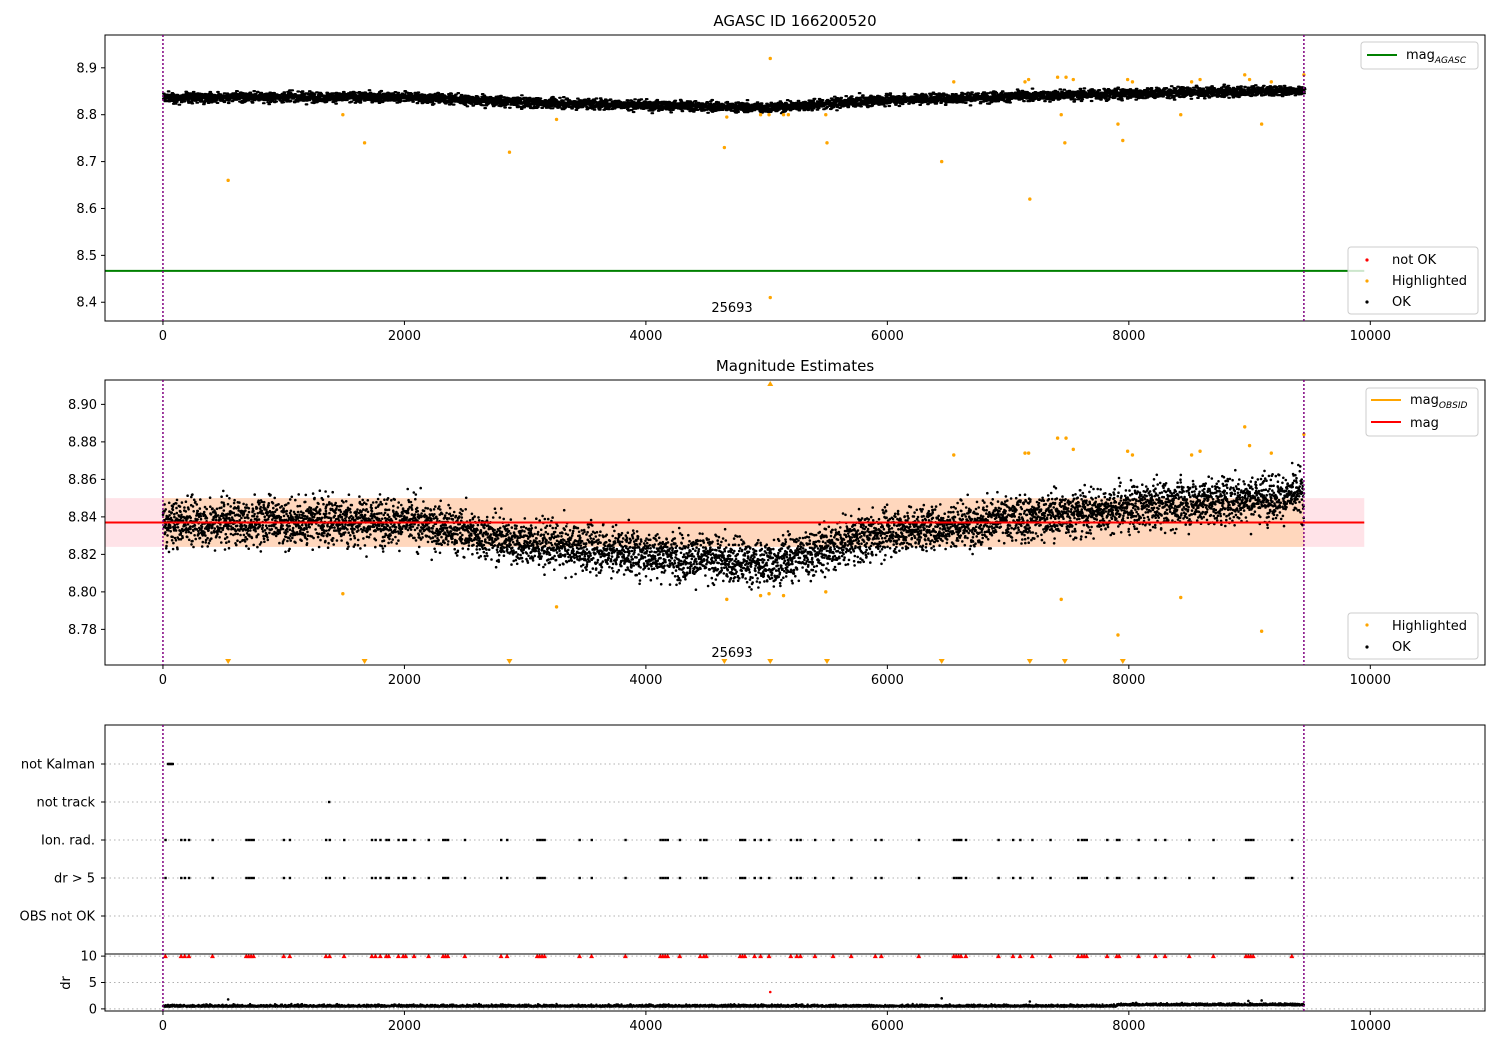 The width and height of the screenshot is (1500, 1050). Describe the element at coordinates (93, 1009) in the screenshot. I see `y-tick-label: 0` at that location.